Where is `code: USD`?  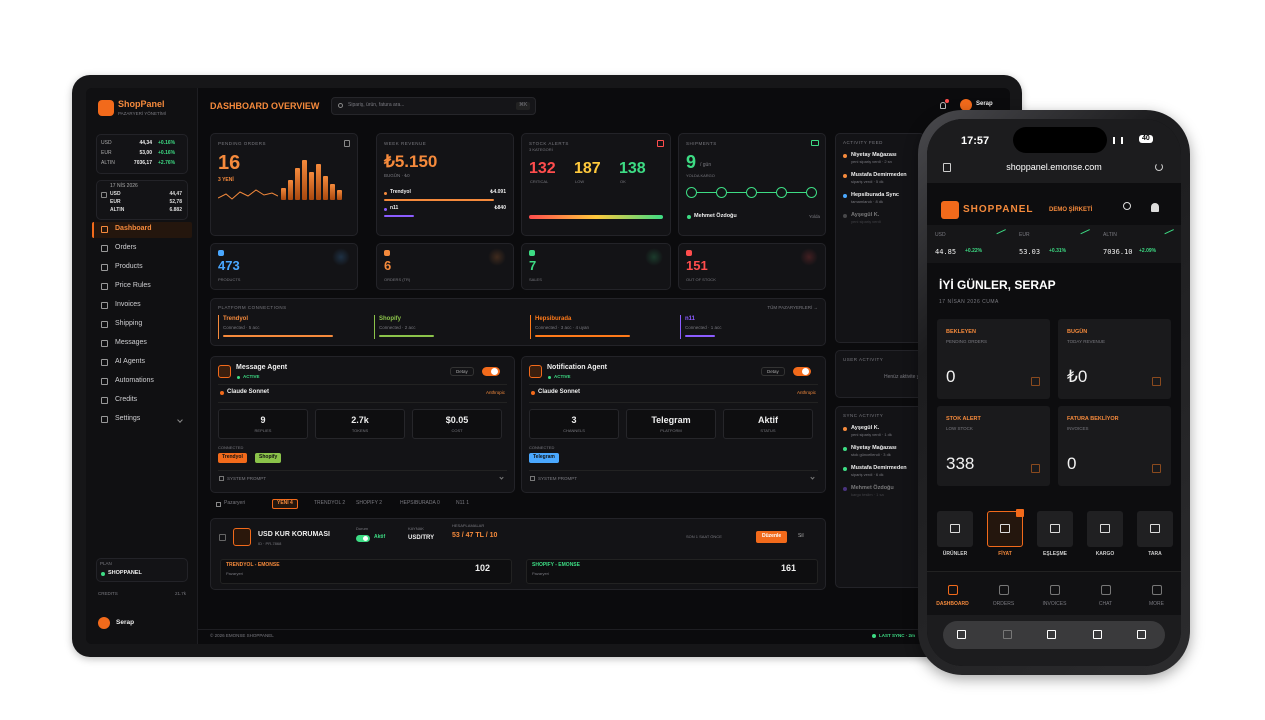
code: USD is located at coordinates (940, 235).